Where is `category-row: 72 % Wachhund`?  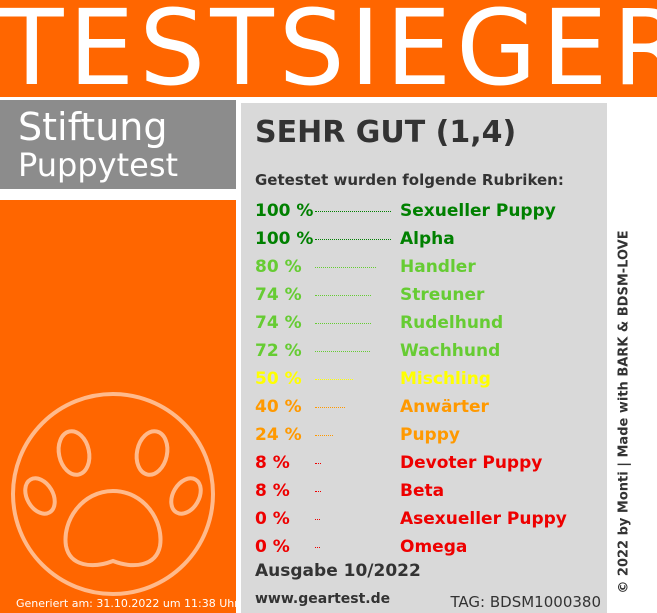
category-row: 72 % Wachhund is located at coordinates (427, 351).